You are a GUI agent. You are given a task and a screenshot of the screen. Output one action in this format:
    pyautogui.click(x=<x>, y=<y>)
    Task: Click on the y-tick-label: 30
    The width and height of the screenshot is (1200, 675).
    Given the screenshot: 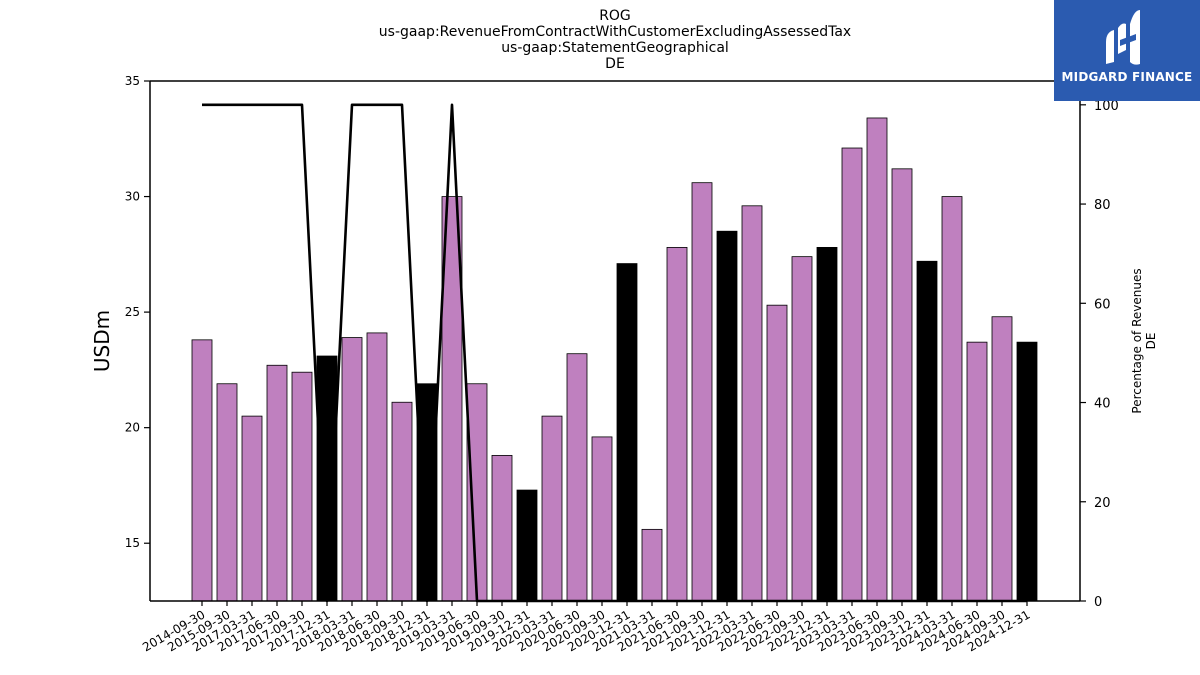 What is the action you would take?
    pyautogui.click(x=132, y=197)
    